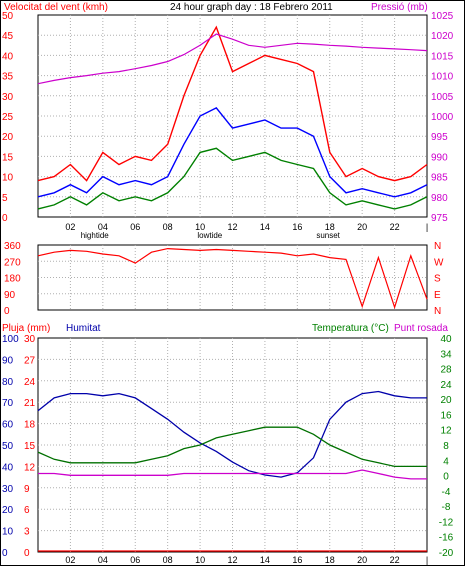 This screenshot has width=465, height=566. I want to click on wind-chart-x-tick-end: |, so click(427, 227).